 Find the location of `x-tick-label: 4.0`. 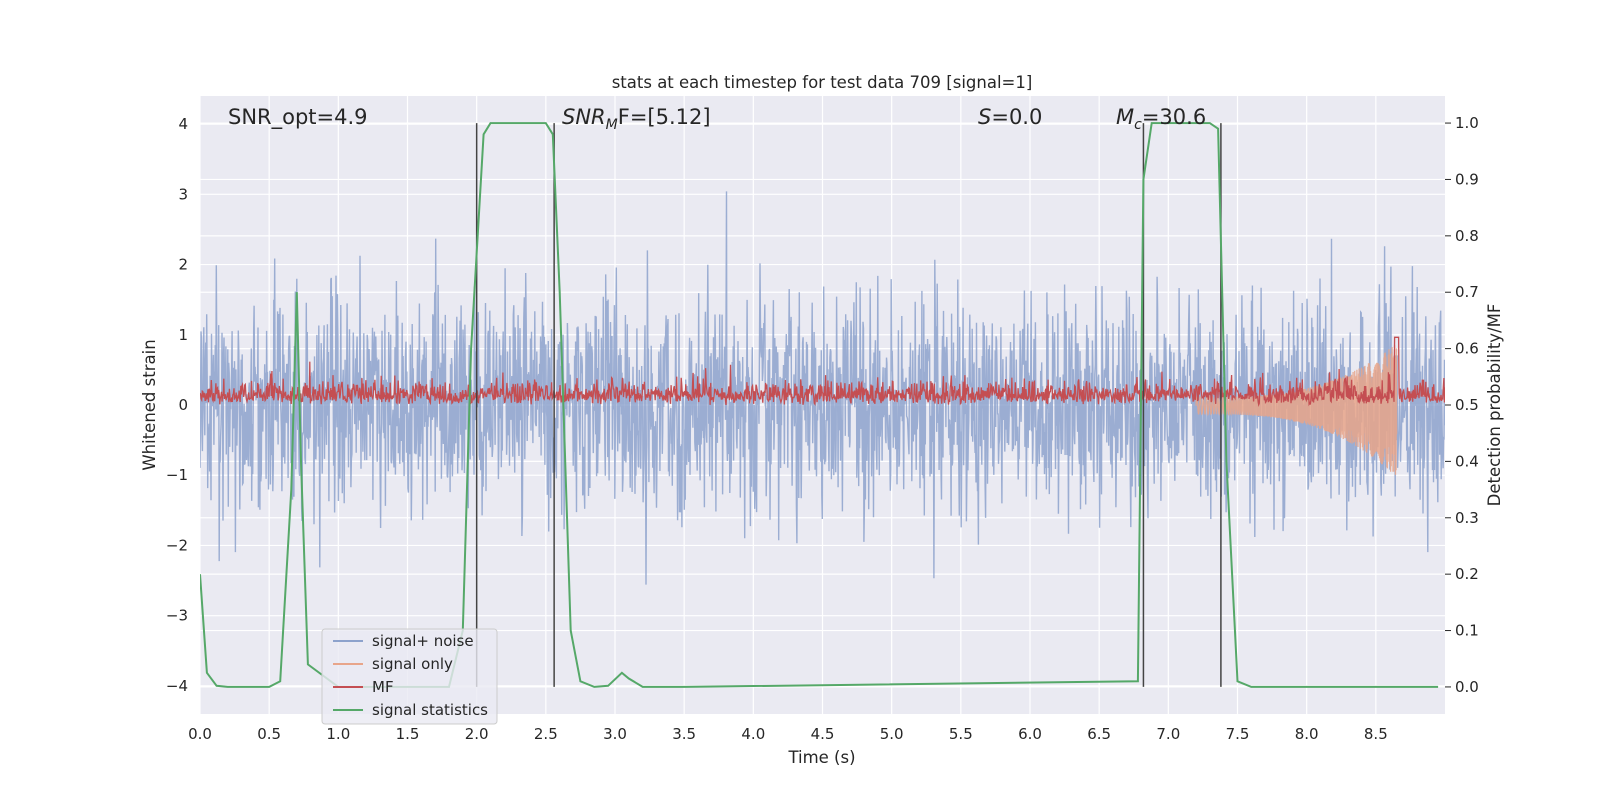

x-tick-label: 4.0 is located at coordinates (753, 734).